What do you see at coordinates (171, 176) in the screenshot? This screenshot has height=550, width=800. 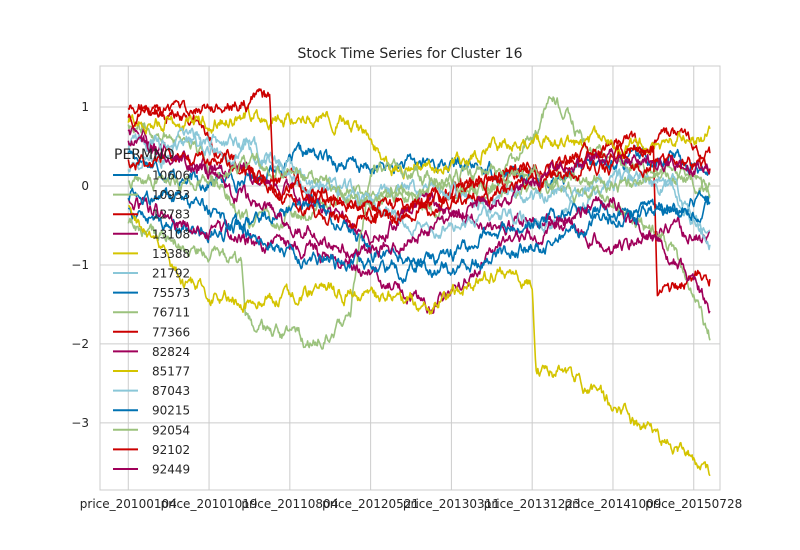 I see `legend-label-10606: 10606` at bounding box center [171, 176].